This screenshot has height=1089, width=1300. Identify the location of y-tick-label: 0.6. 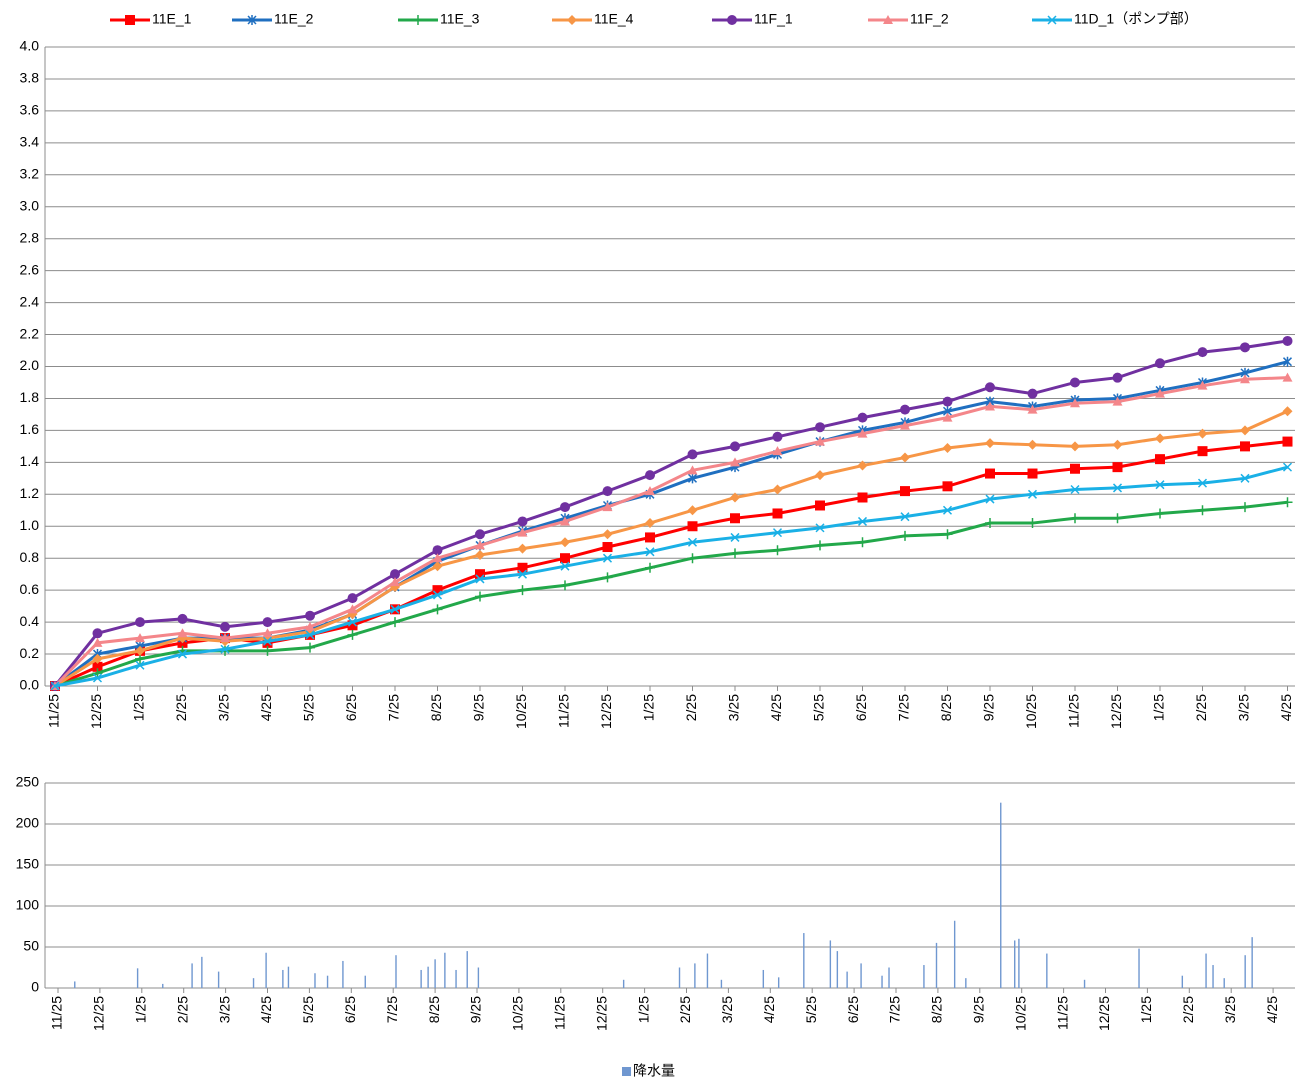
(30, 589).